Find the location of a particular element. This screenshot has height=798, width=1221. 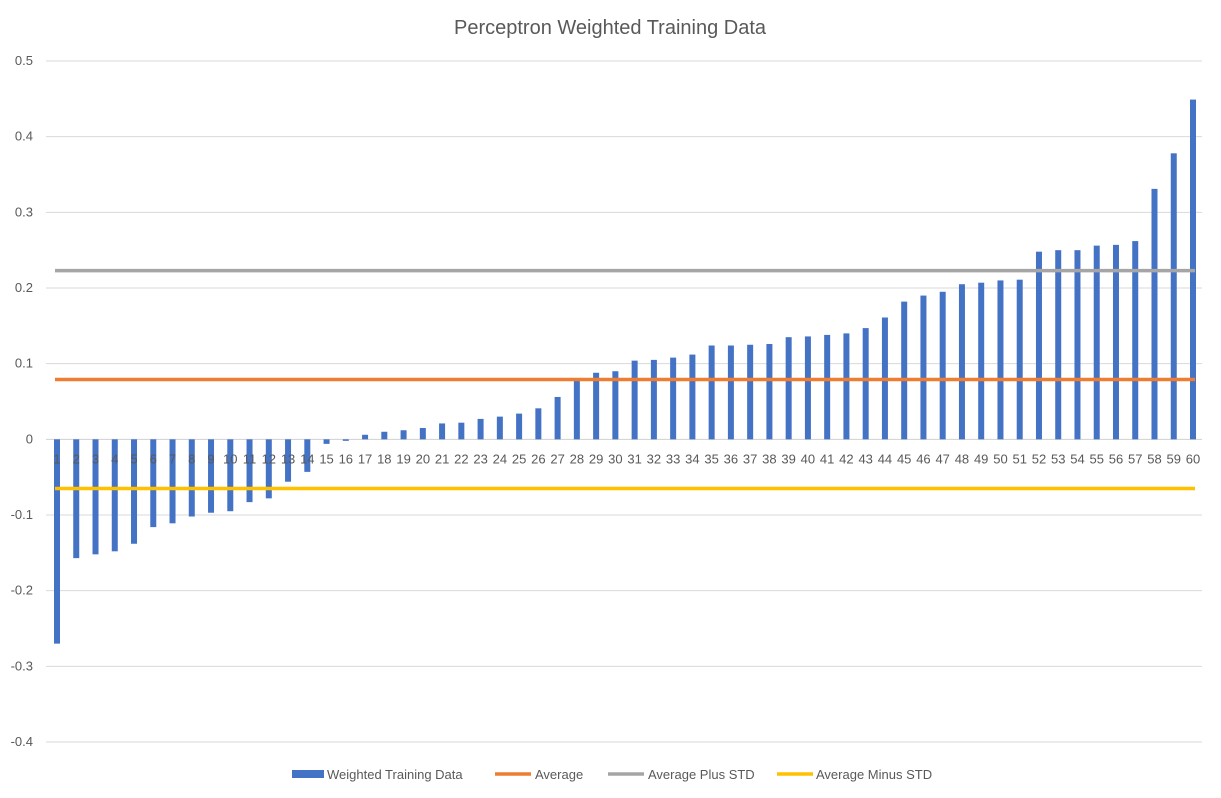

x-tick-label: 48 is located at coordinates (962, 458).